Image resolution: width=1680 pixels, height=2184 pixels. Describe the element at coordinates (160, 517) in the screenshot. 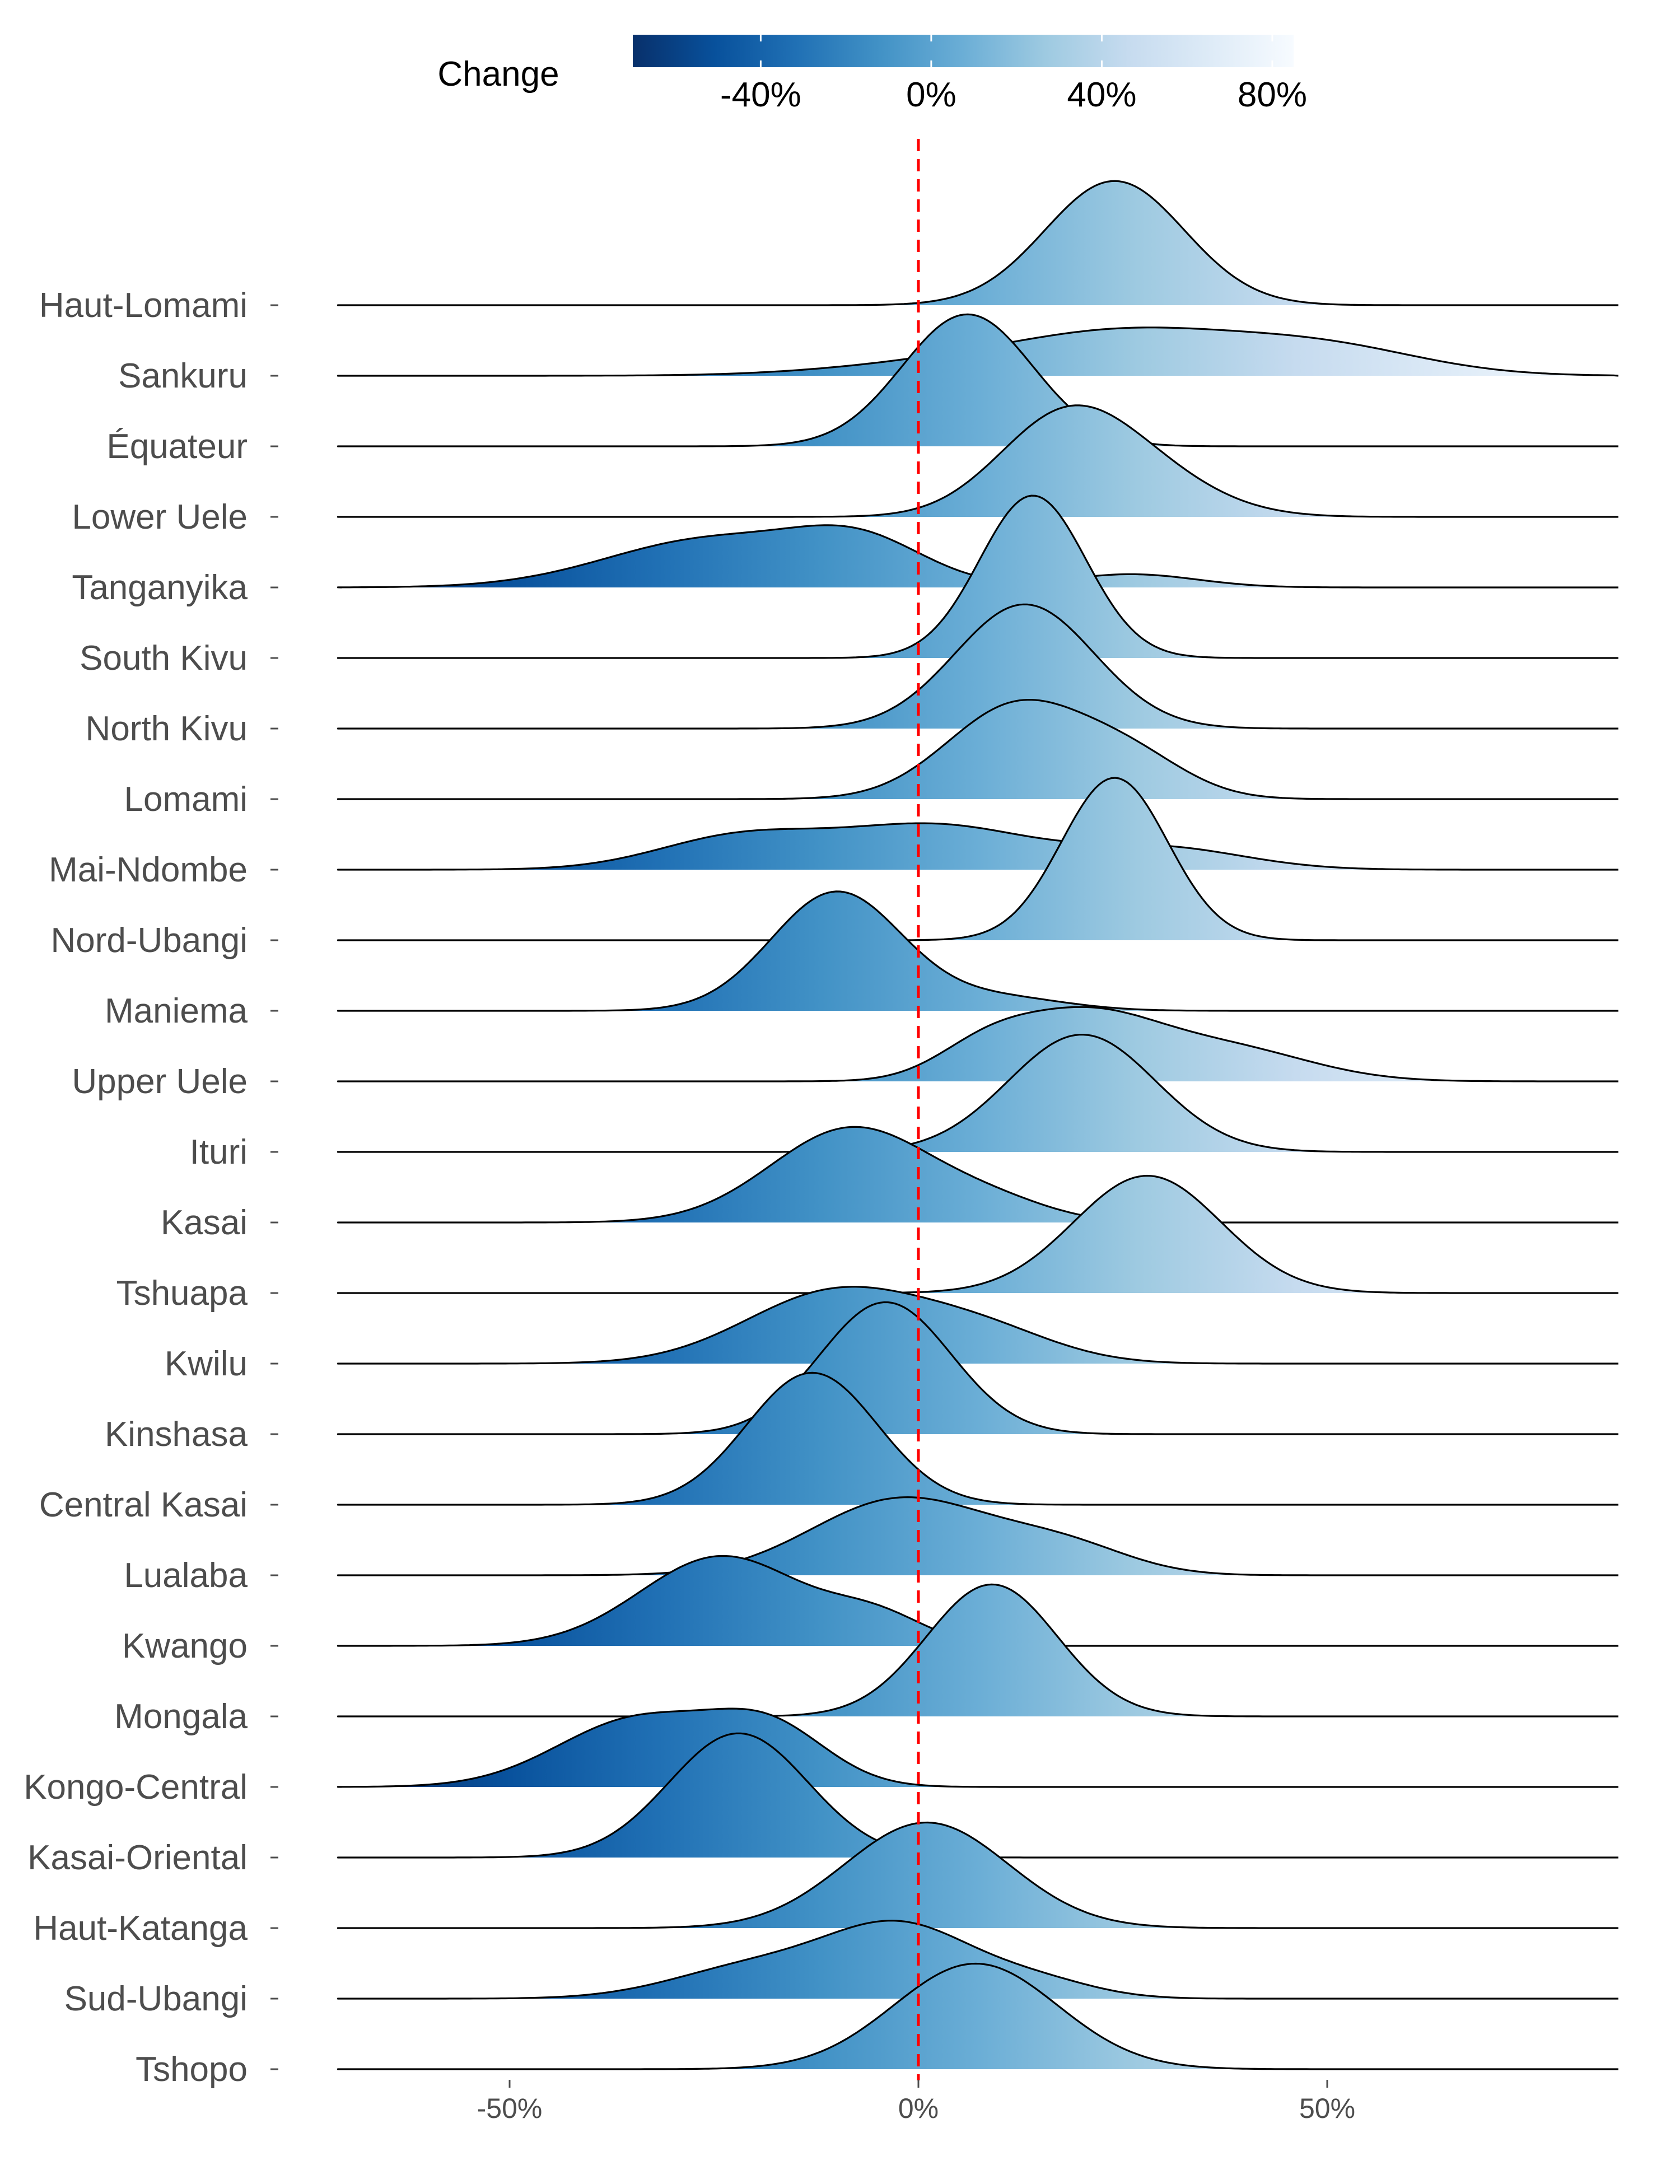

I see `y-tick-label: Lower Uele` at that location.